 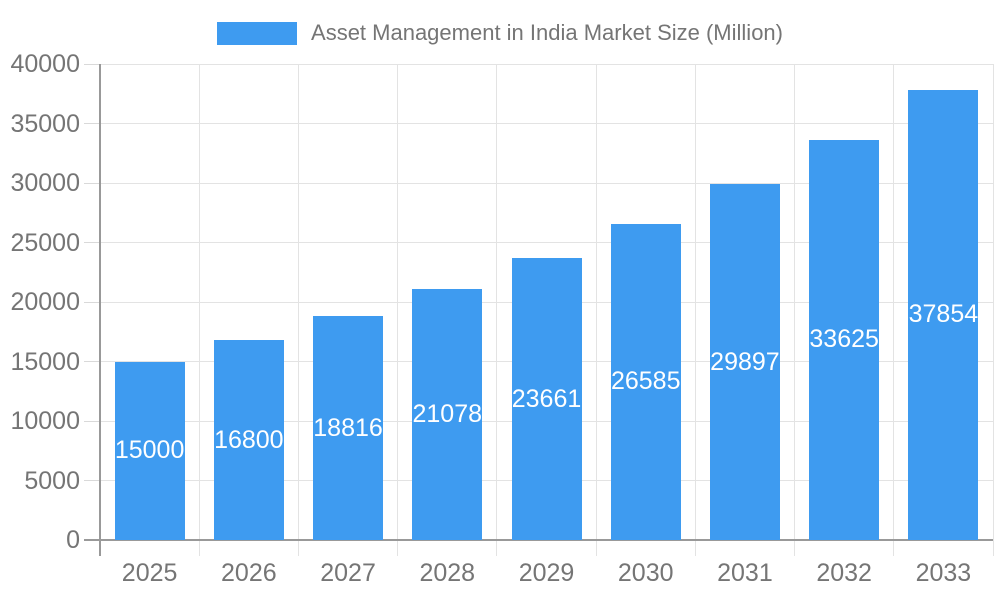 I want to click on bar-value-label-2025: 15000, so click(x=149, y=450).